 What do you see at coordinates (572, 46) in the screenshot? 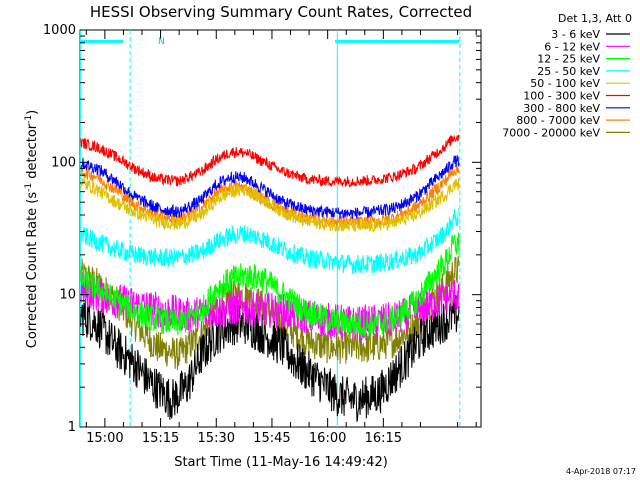
I see `legend-label: 6 - 12 keV` at bounding box center [572, 46].